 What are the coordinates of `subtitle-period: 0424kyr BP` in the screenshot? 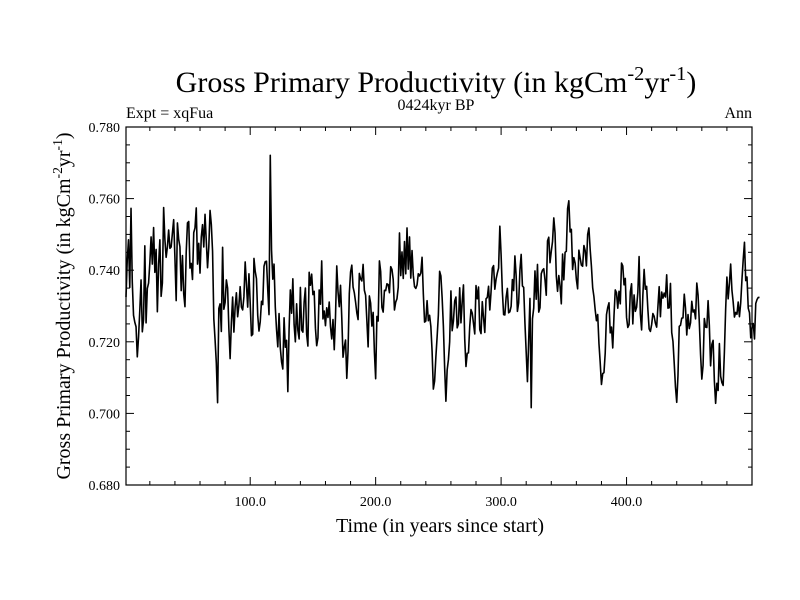 It's located at (436, 105).